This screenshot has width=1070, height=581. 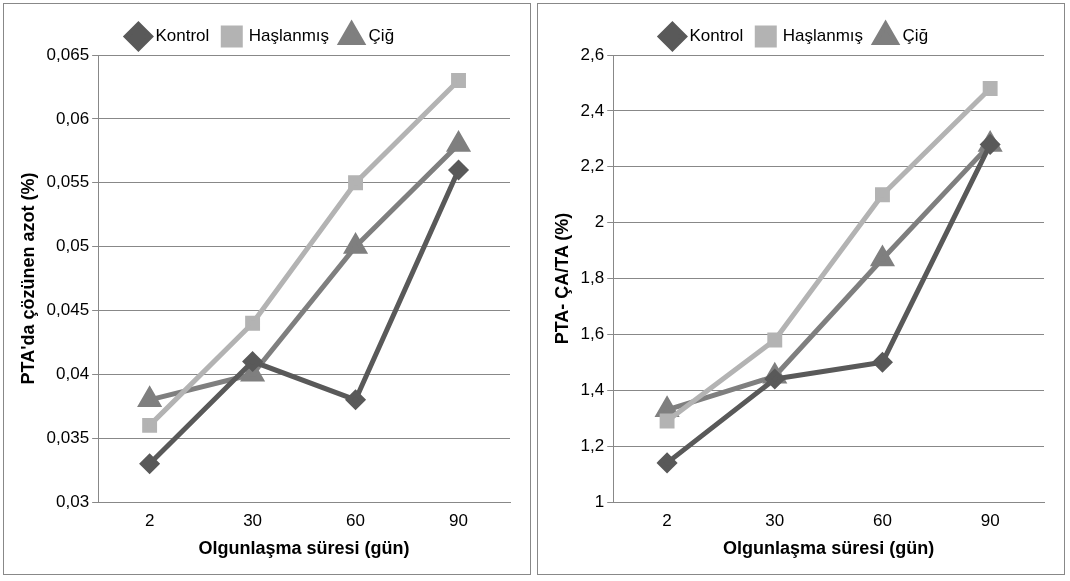 I want to click on y-tick-label: 1,2, so click(x=592, y=445).